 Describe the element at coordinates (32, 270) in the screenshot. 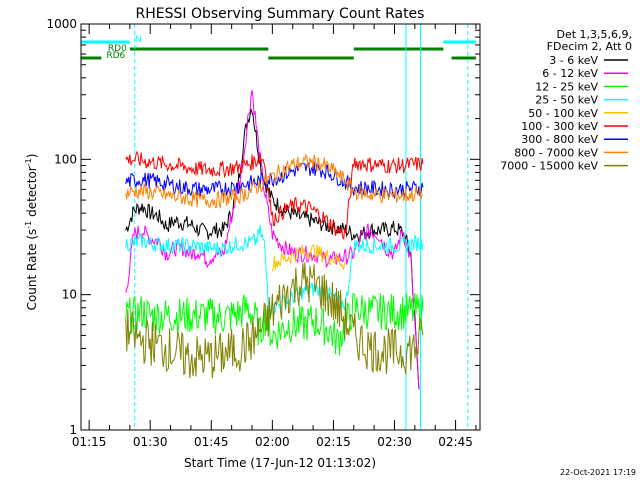

I see `y-axis-label-main: Count Rate (s` at that location.